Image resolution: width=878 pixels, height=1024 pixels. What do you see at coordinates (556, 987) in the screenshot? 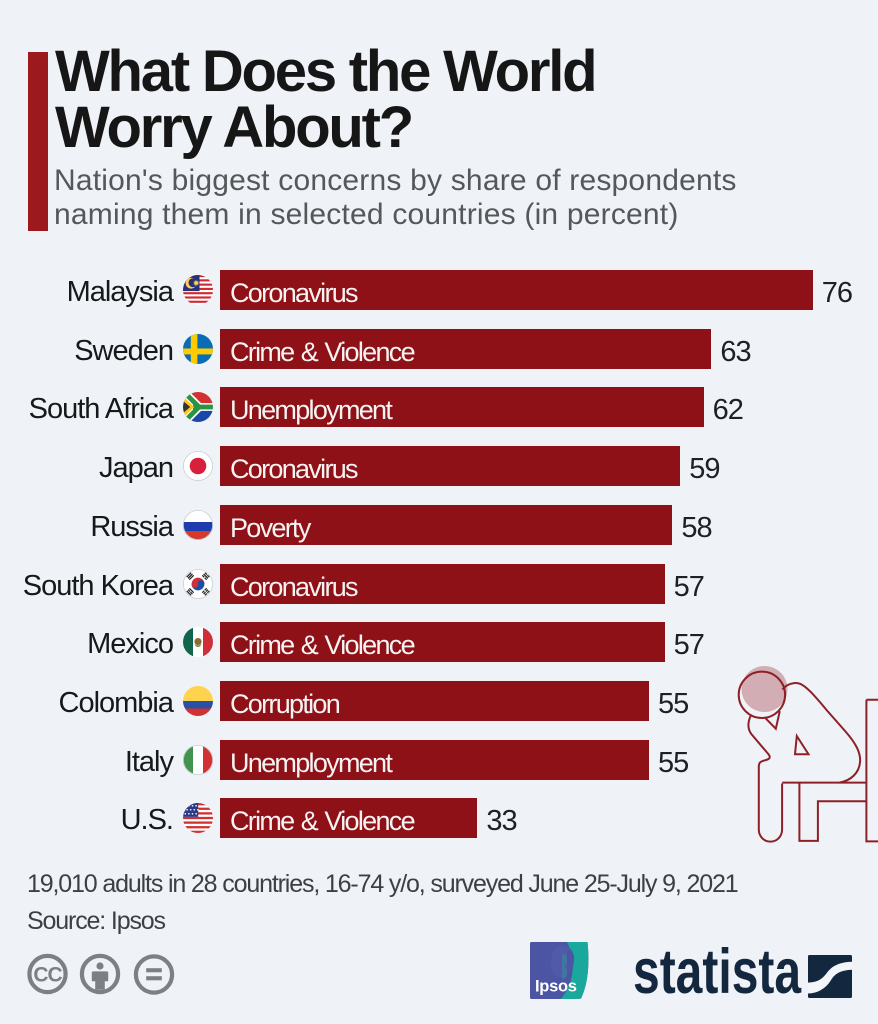
I see `svg-text: Ipsos` at bounding box center [556, 987].